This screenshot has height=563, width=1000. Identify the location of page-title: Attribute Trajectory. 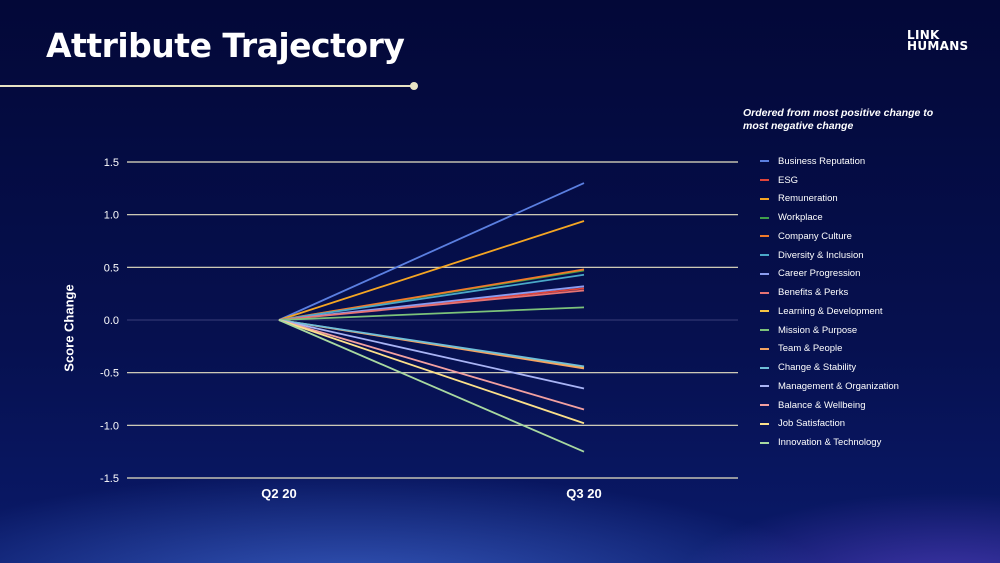
(225, 45).